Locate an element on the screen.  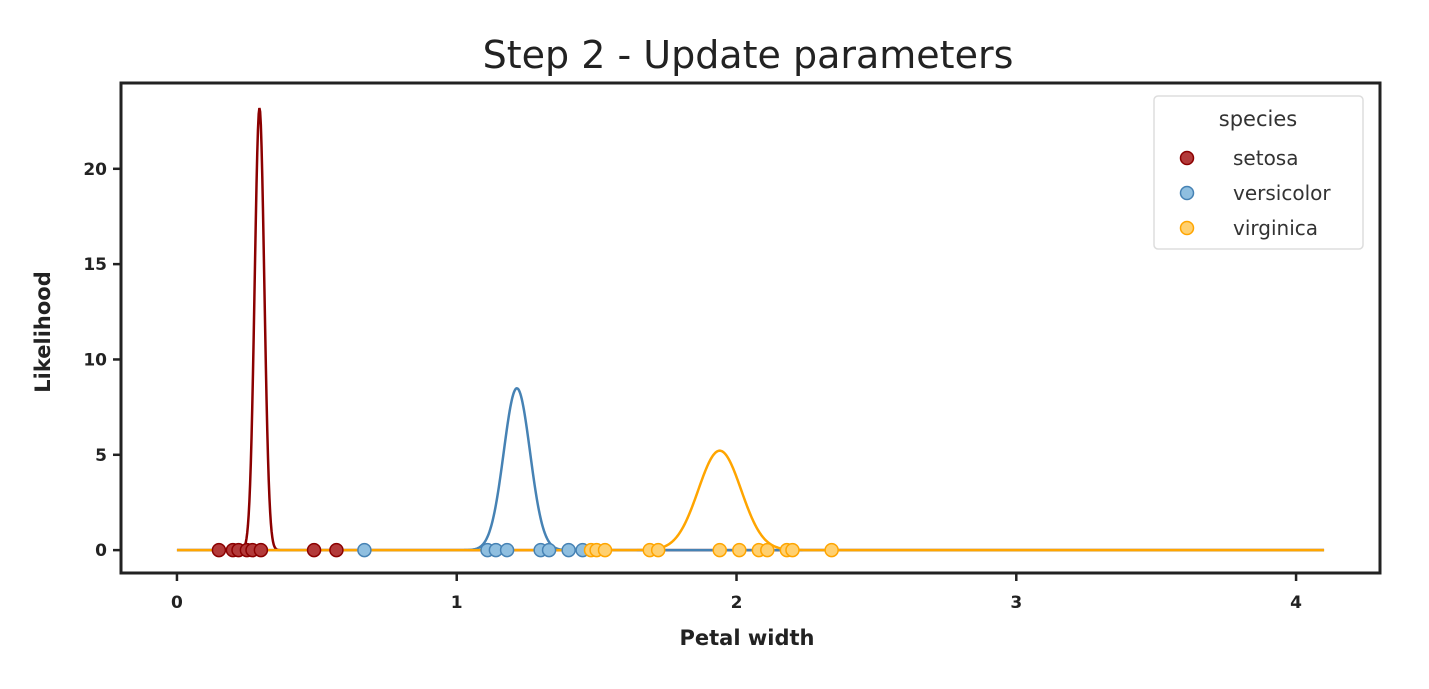
legend-marker-setosa is located at coordinates (1187, 158).